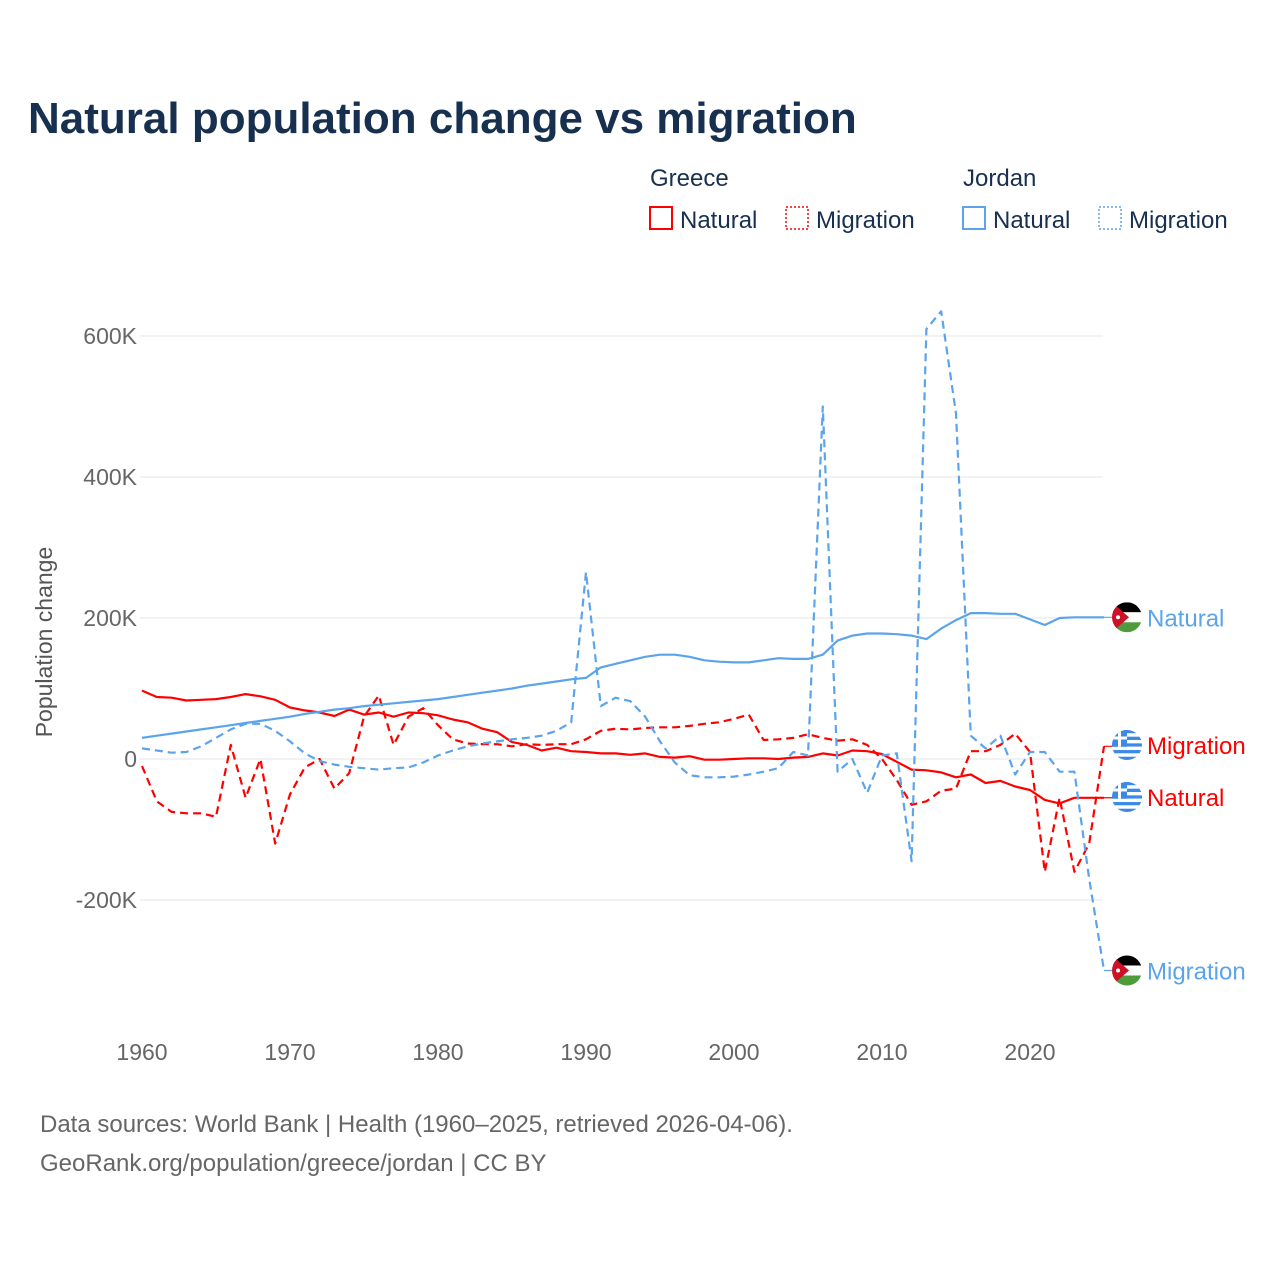 The height and width of the screenshot is (1280, 1280). What do you see at coordinates (1029, 1052) in the screenshot?
I see `x-tick-label: 2020` at bounding box center [1029, 1052].